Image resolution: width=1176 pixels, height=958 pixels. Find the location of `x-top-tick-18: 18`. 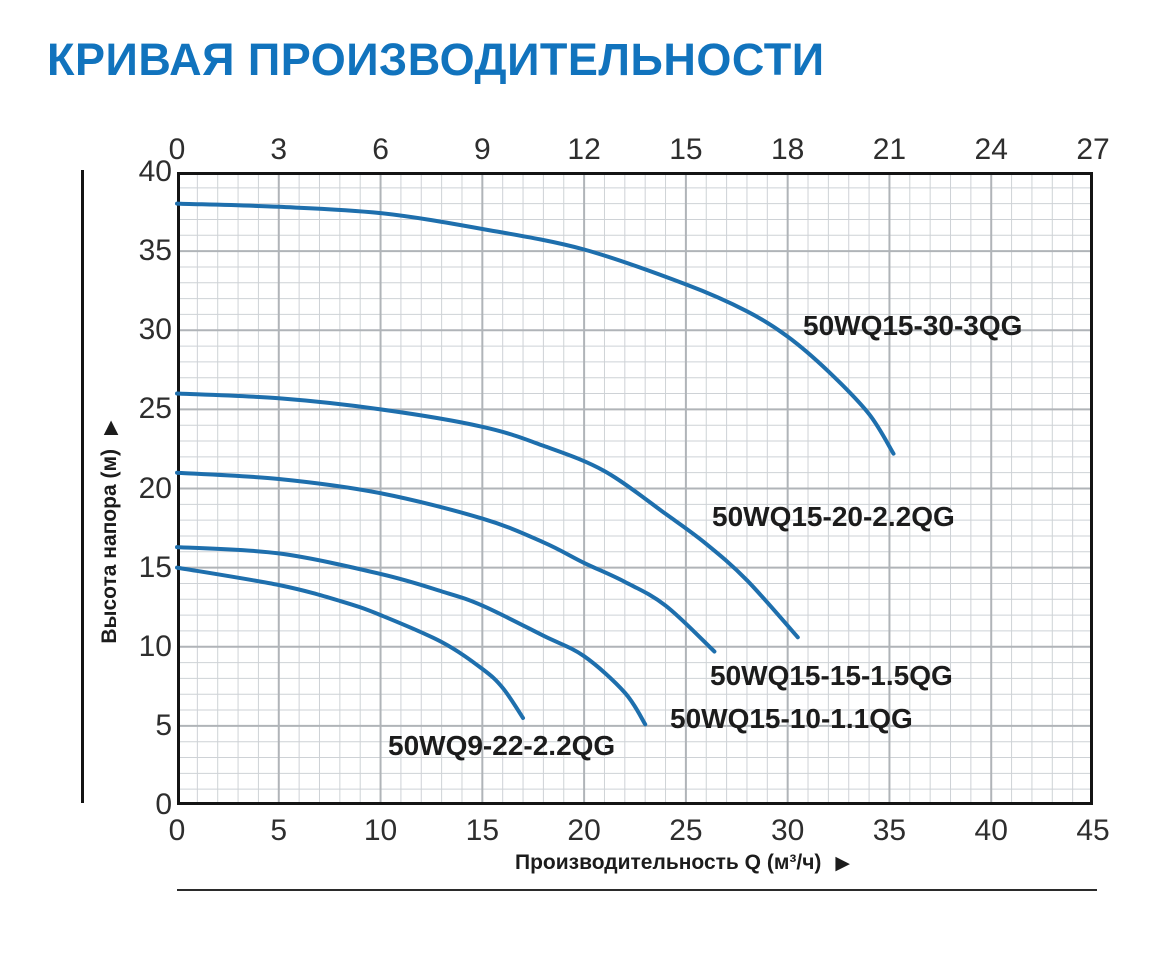

x-top-tick-18: 18 is located at coordinates (787, 149).